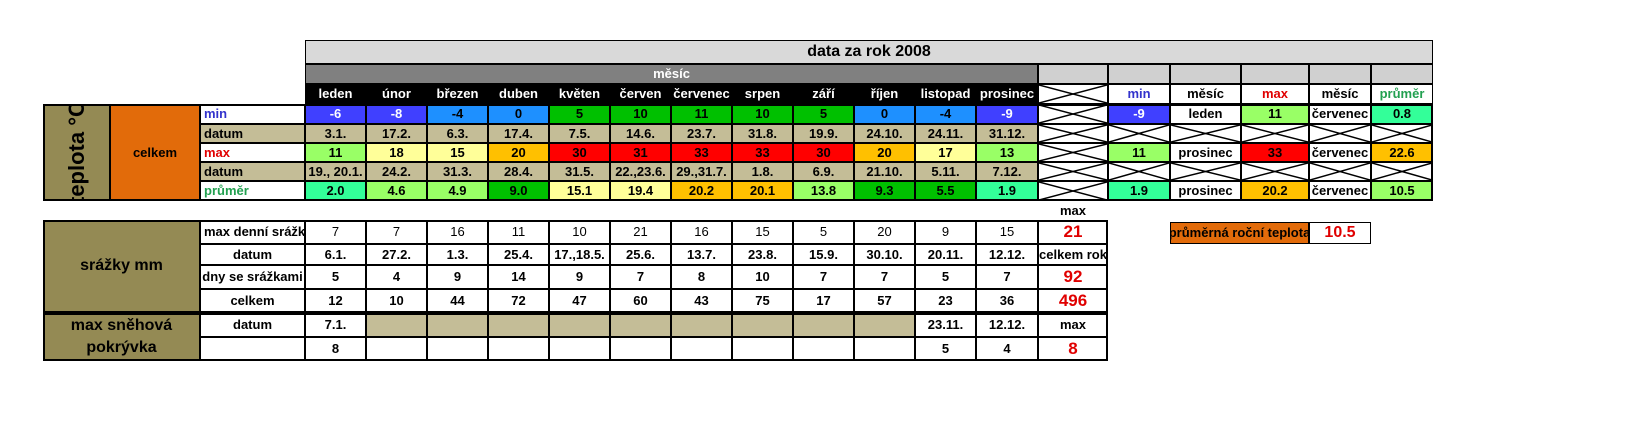 This screenshot has height=428, width=1641. What do you see at coordinates (579, 254) in the screenshot?
I see `precip-value: 17.,18.5.` at bounding box center [579, 254].